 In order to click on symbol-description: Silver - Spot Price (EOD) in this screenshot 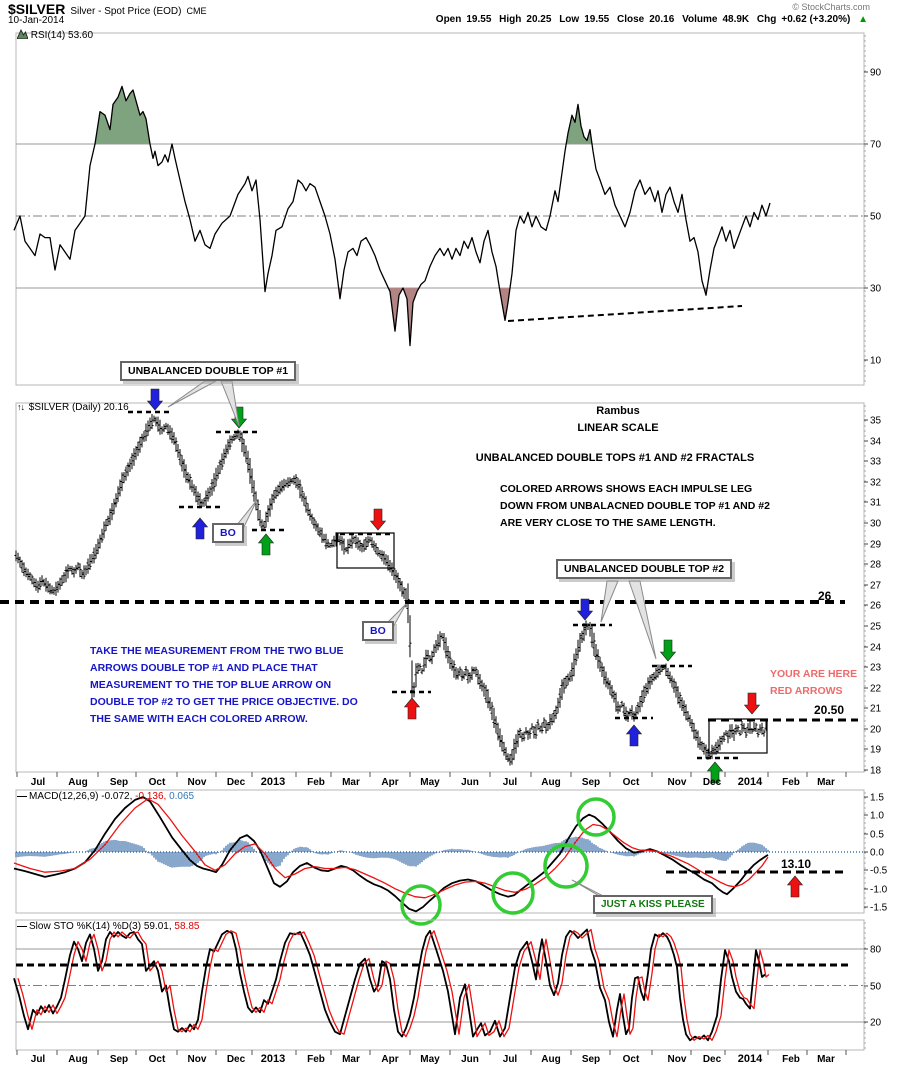, I will do `click(126, 11)`.